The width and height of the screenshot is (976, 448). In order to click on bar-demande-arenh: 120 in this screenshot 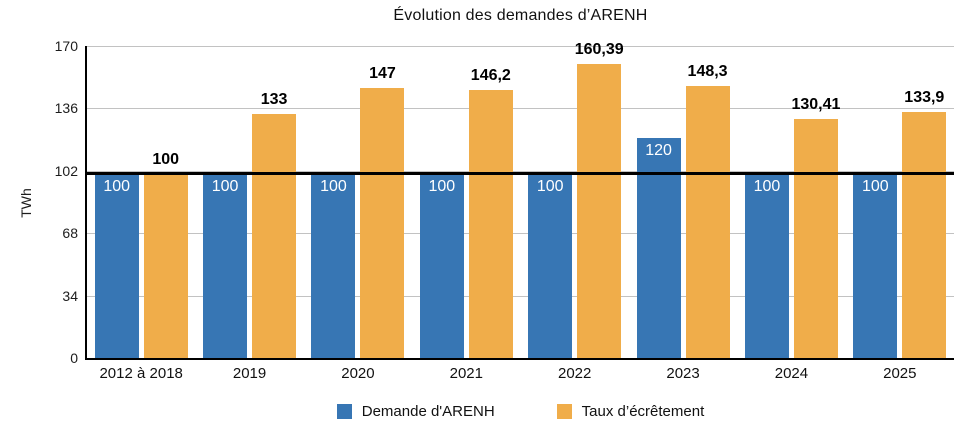, I will do `click(658, 247)`.